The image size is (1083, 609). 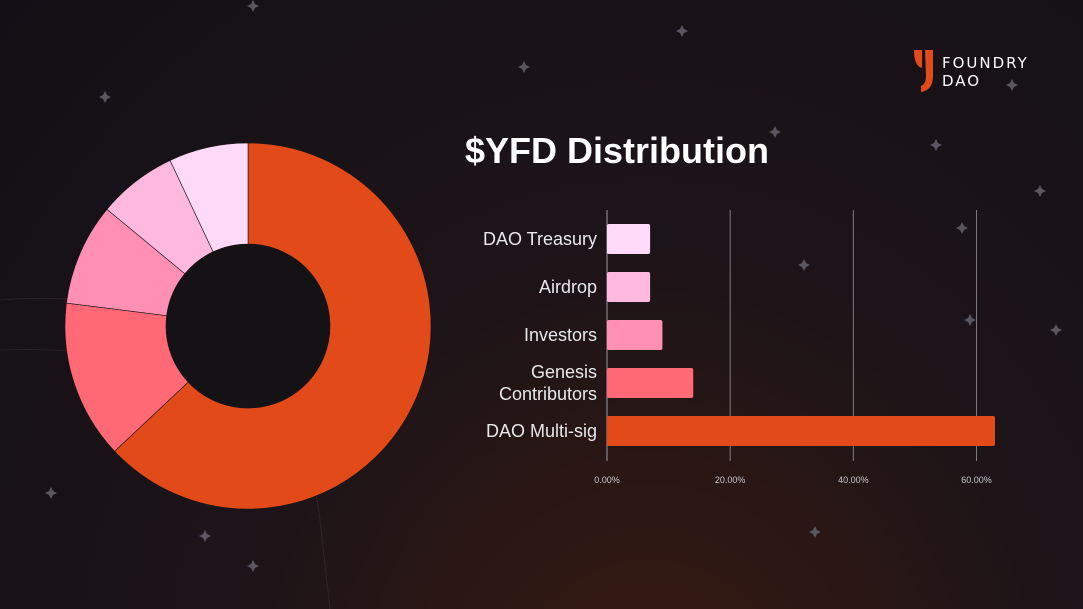 What do you see at coordinates (560, 335) in the screenshot?
I see `bar-label-investors: Investors` at bounding box center [560, 335].